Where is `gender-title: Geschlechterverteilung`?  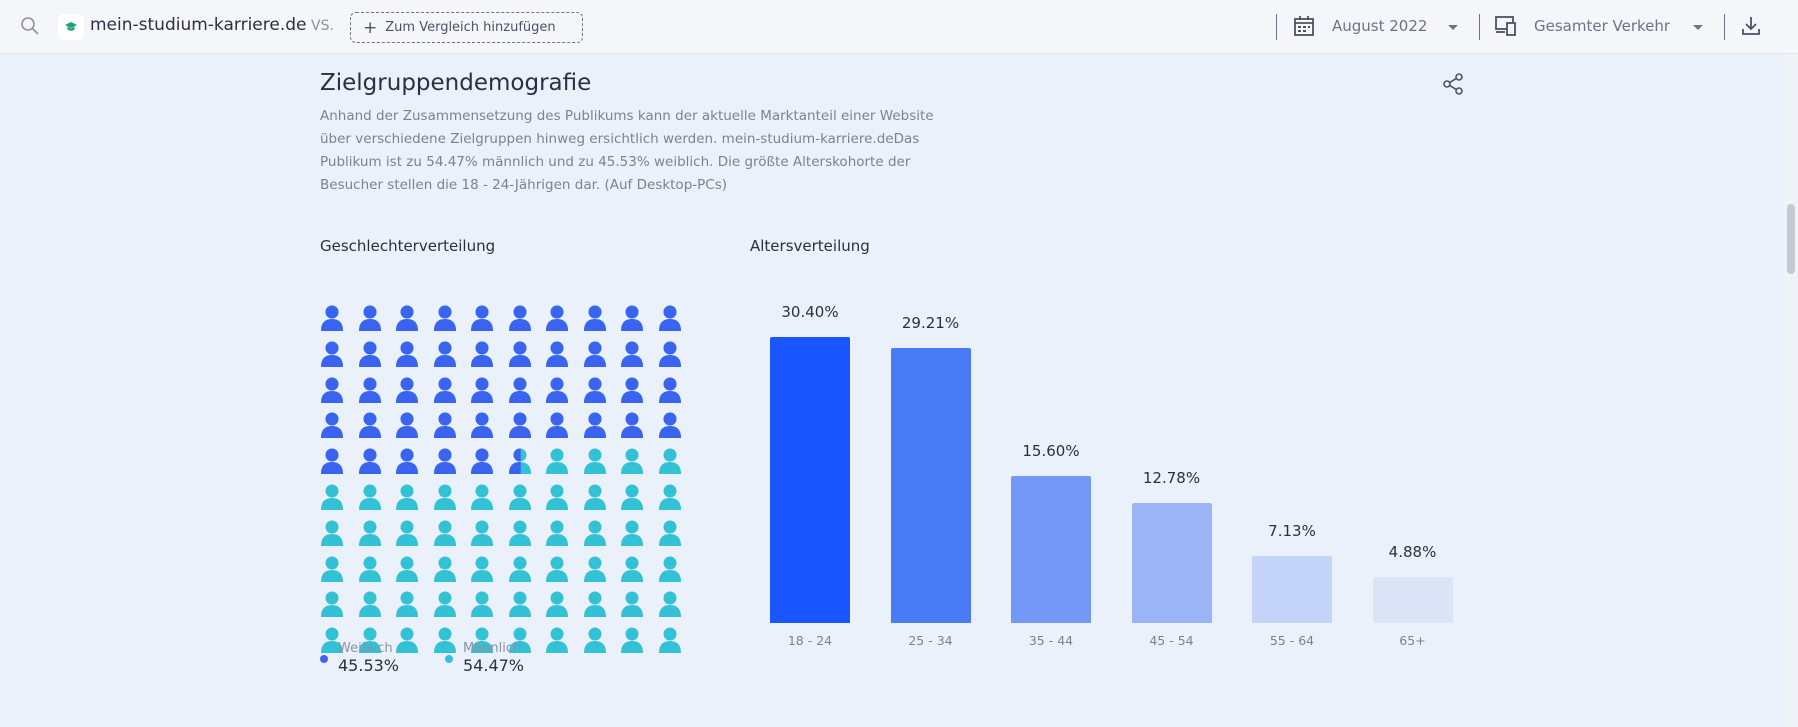
gender-title: Geschlechterverteilung is located at coordinates (408, 246).